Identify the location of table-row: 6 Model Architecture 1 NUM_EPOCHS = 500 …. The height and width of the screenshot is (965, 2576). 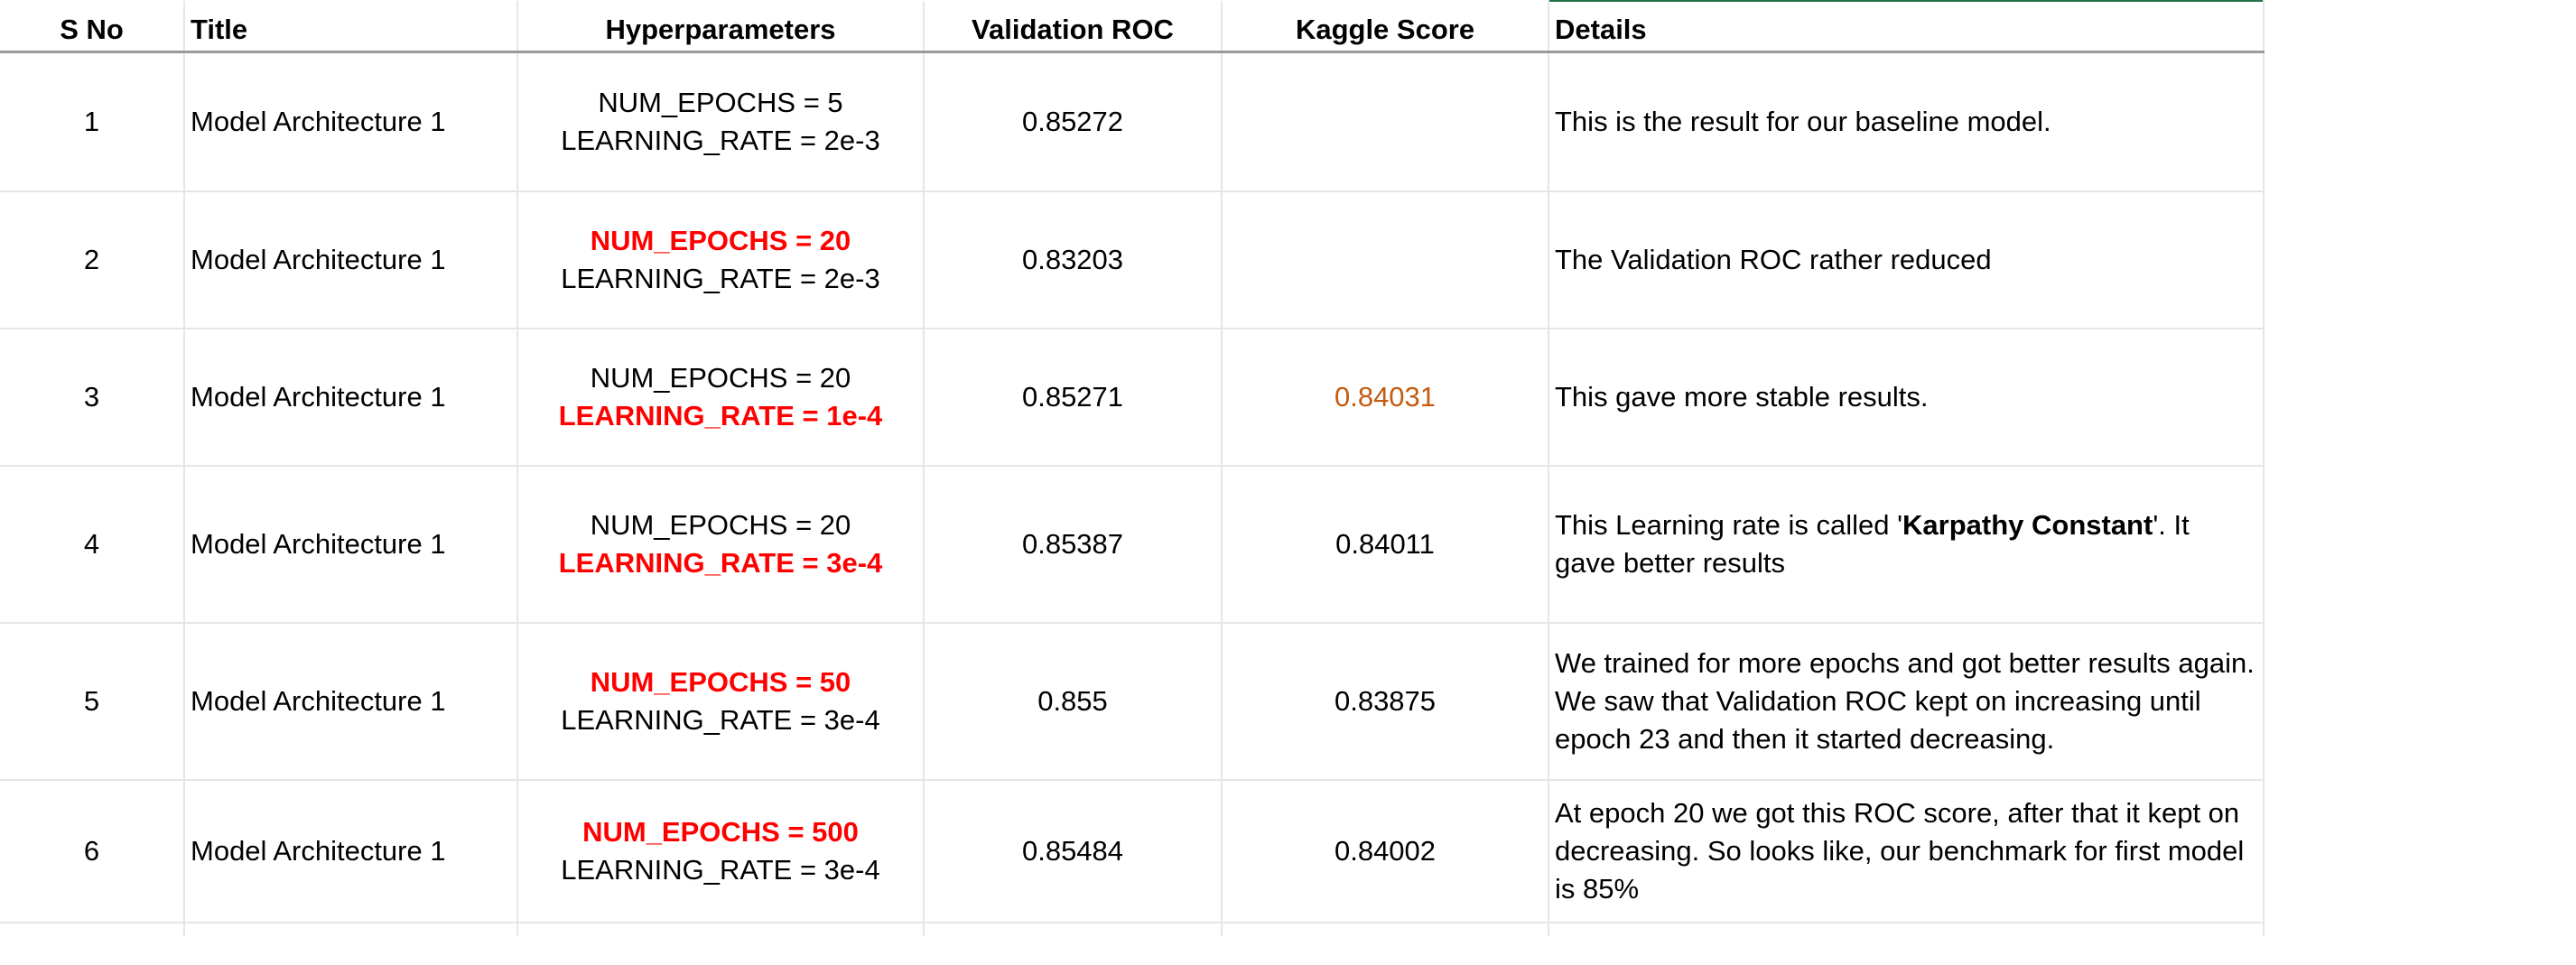
(1132, 851).